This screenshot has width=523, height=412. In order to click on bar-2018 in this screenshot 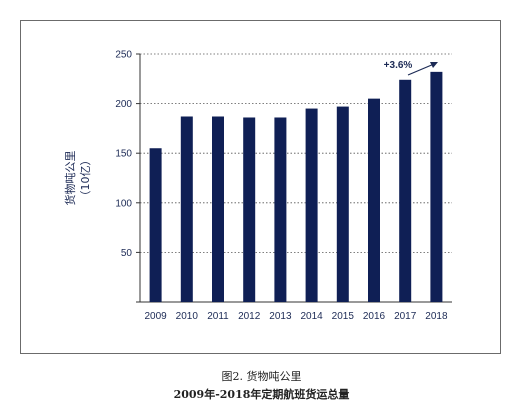, I will do `click(436, 186)`.